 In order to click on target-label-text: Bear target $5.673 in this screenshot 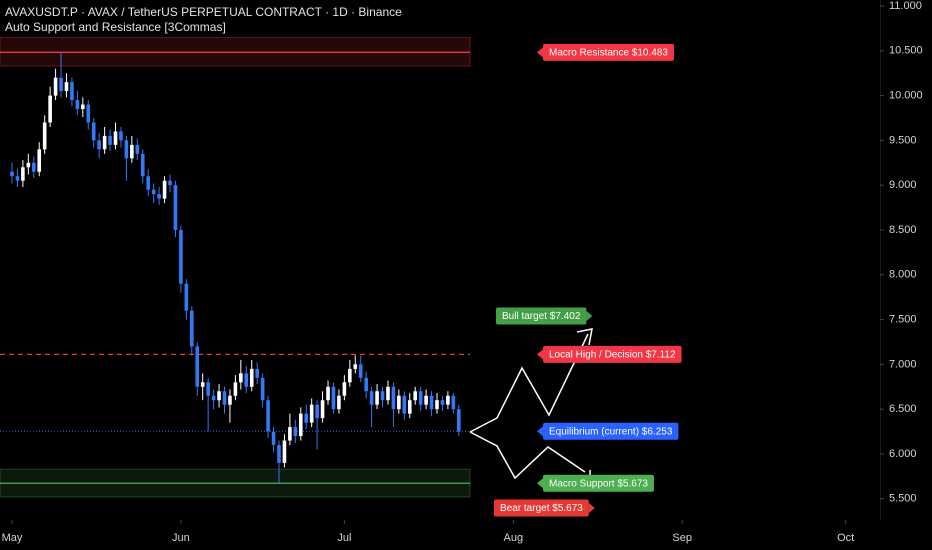, I will do `click(541, 508)`.